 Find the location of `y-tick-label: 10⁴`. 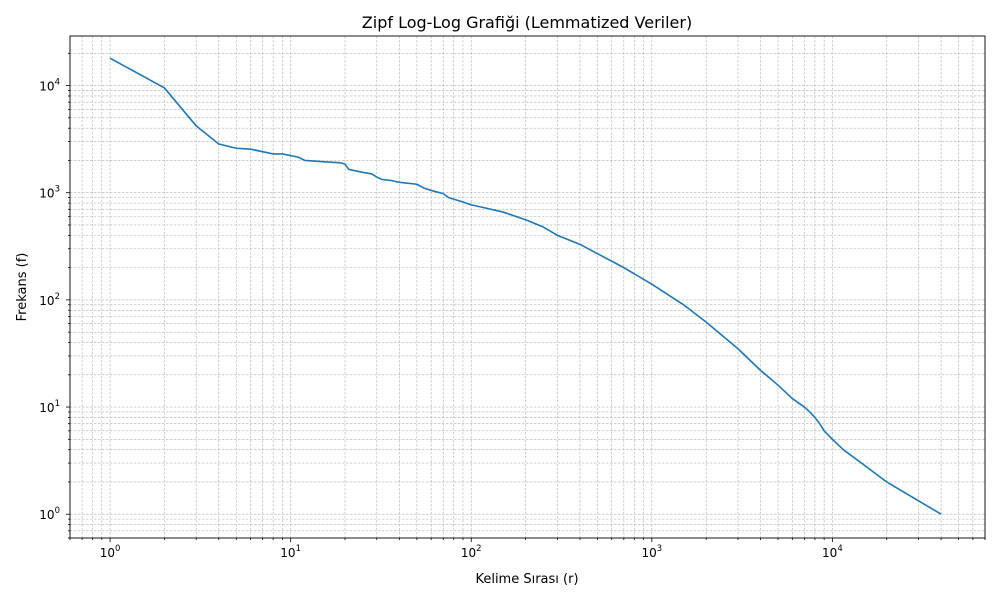

y-tick-label: 10⁴ is located at coordinates (49, 86).